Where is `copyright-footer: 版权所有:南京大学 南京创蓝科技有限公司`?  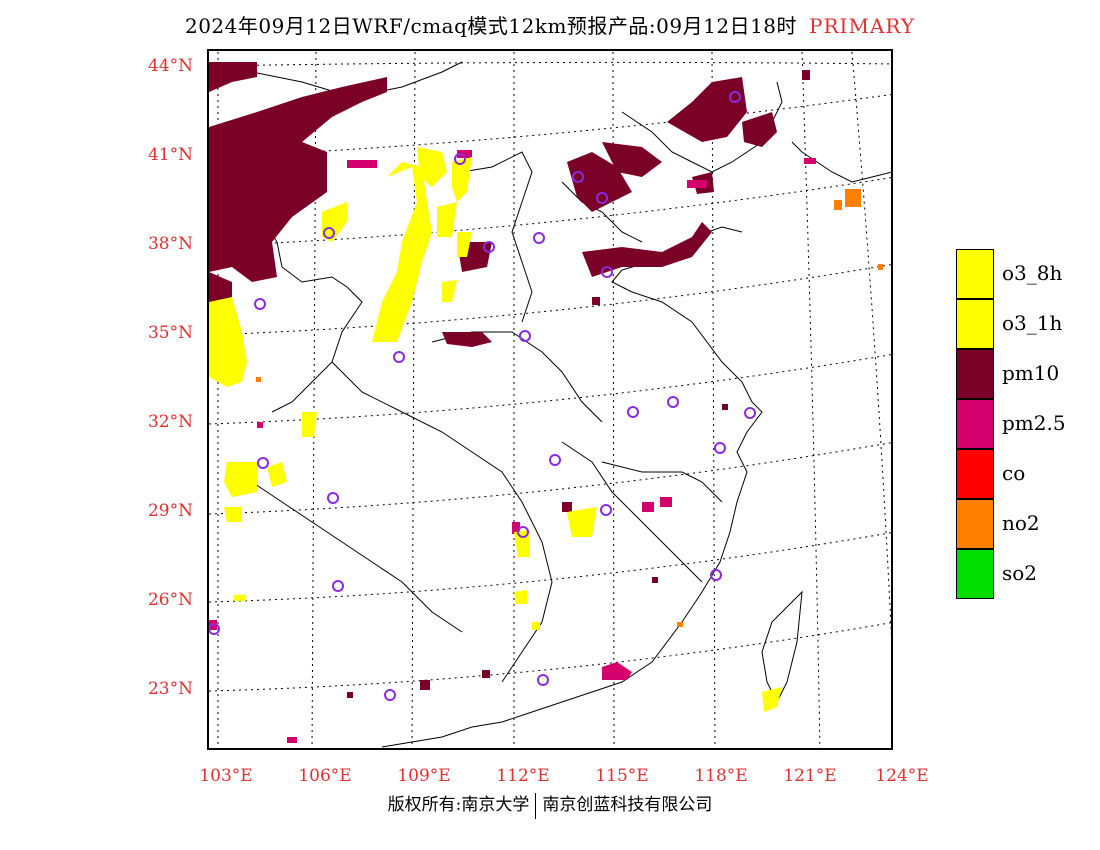 copyright-footer: 版权所有:南京大学 南京创蓝科技有限公司 is located at coordinates (550, 804).